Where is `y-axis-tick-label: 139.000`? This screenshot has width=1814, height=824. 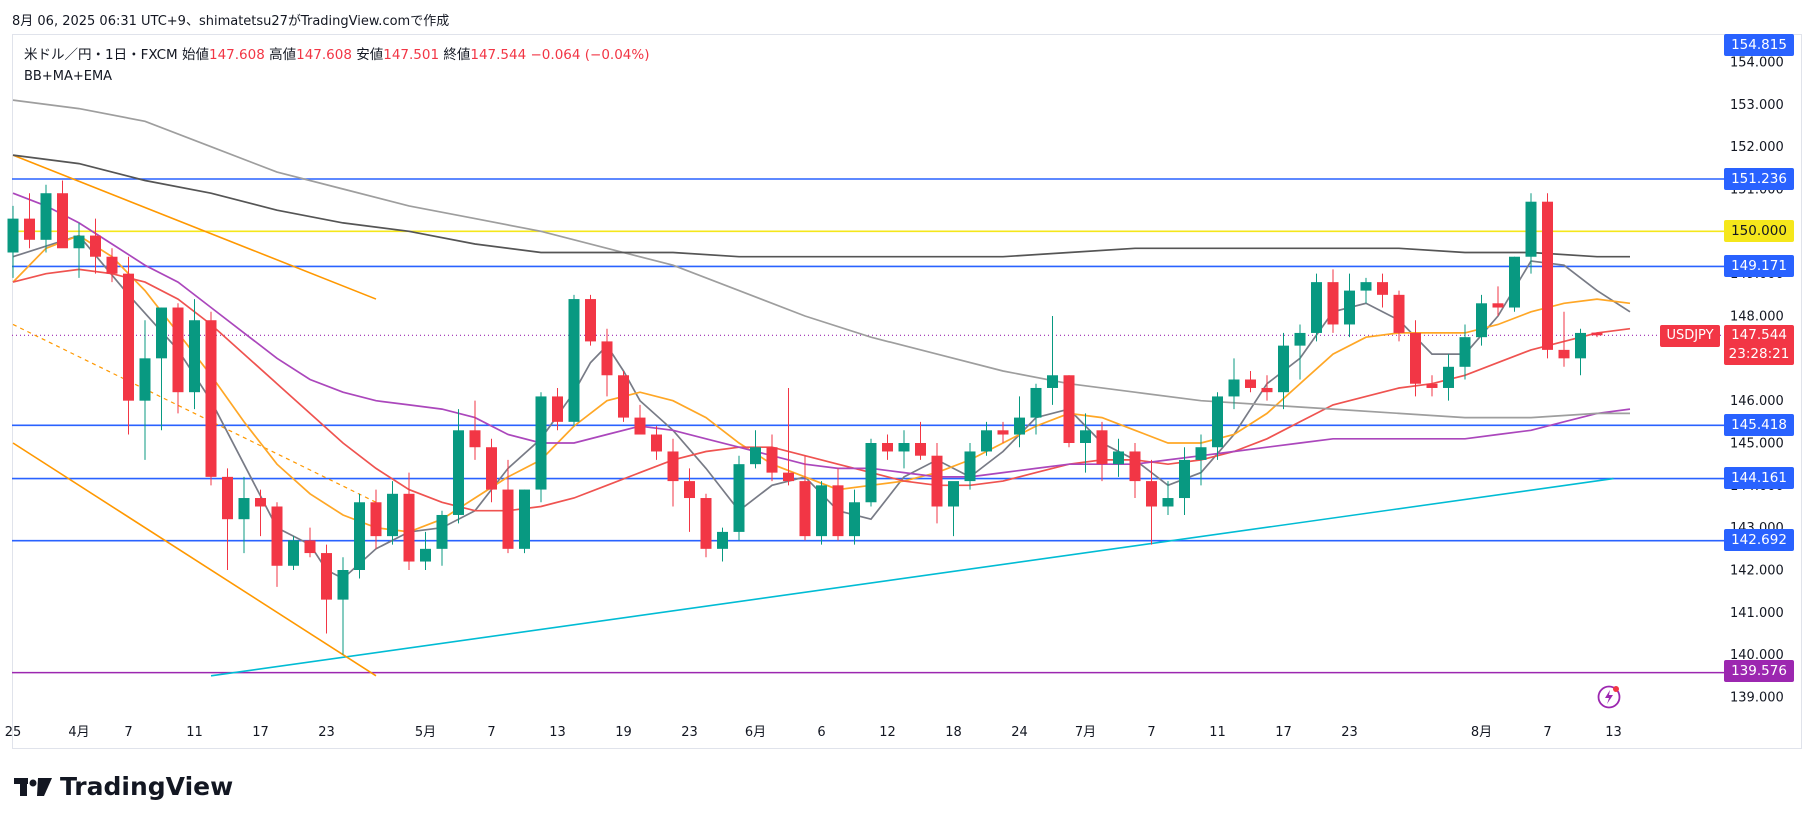 y-axis-tick-label: 139.000 is located at coordinates (1757, 698).